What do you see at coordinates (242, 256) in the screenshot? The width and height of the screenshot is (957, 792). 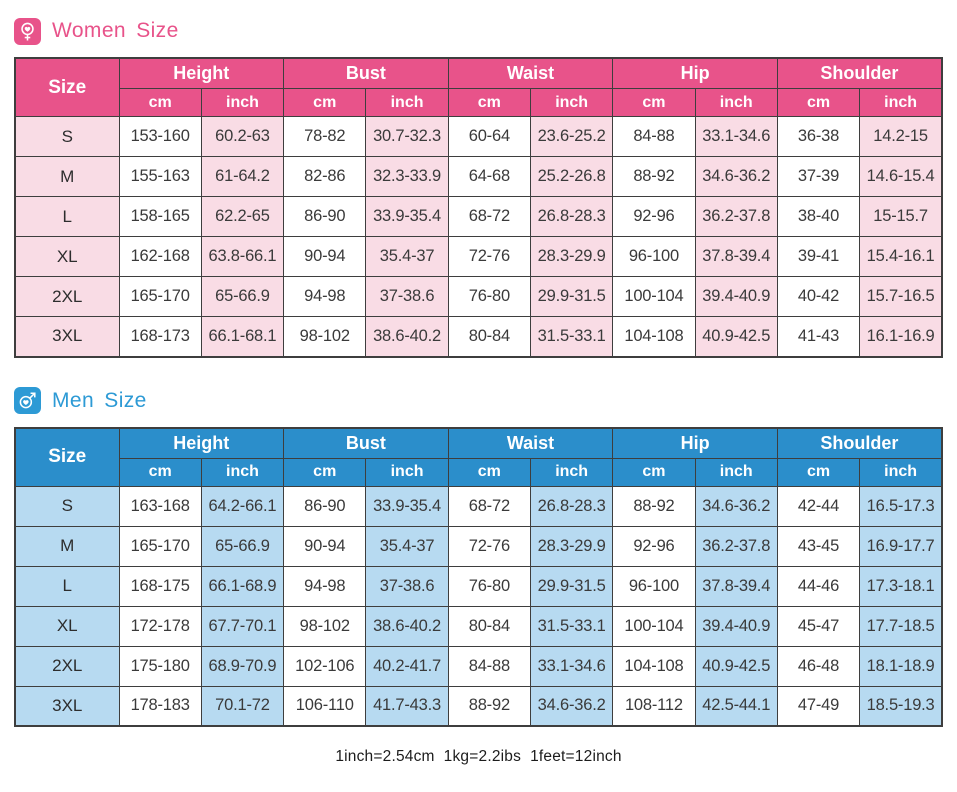 I see `measurement-cell: 63.8-66.1` at bounding box center [242, 256].